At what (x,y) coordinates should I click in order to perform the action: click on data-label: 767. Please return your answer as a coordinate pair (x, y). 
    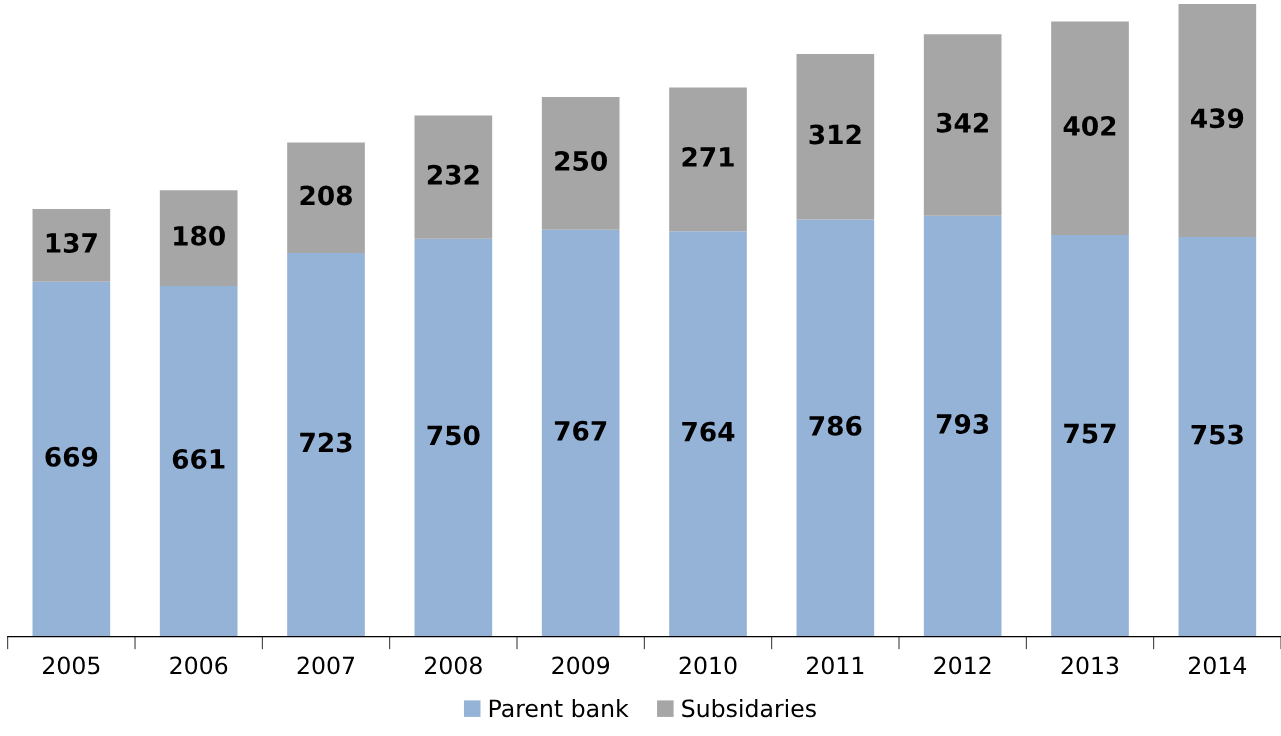
    Looking at the image, I should click on (580, 430).